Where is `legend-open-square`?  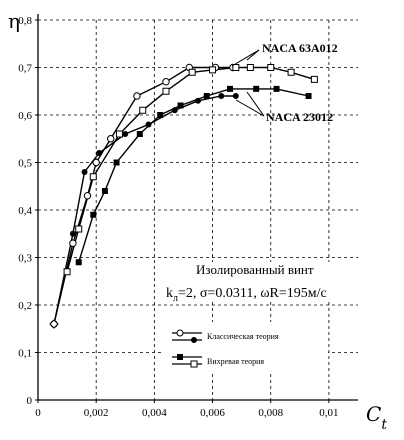
legend-open-square is located at coordinates (194, 364).